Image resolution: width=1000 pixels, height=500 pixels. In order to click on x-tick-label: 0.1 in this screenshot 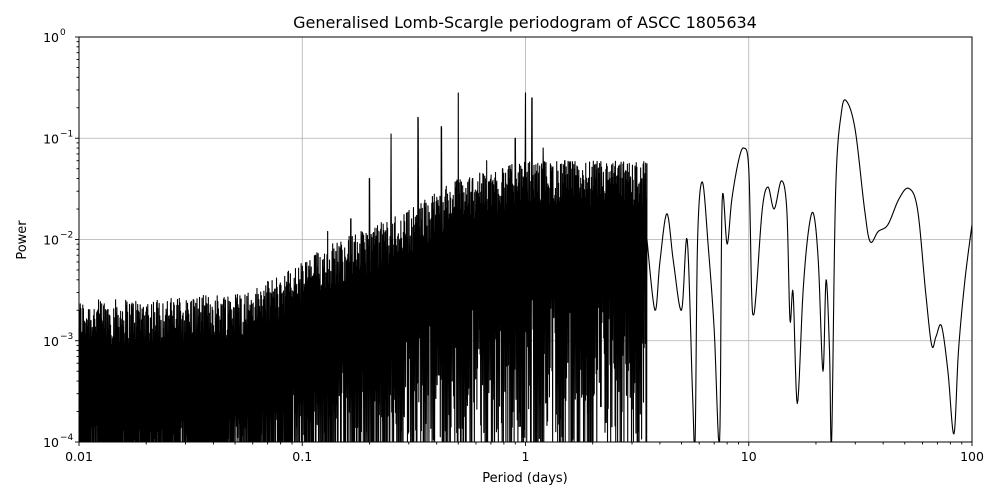, I will do `click(302, 456)`.